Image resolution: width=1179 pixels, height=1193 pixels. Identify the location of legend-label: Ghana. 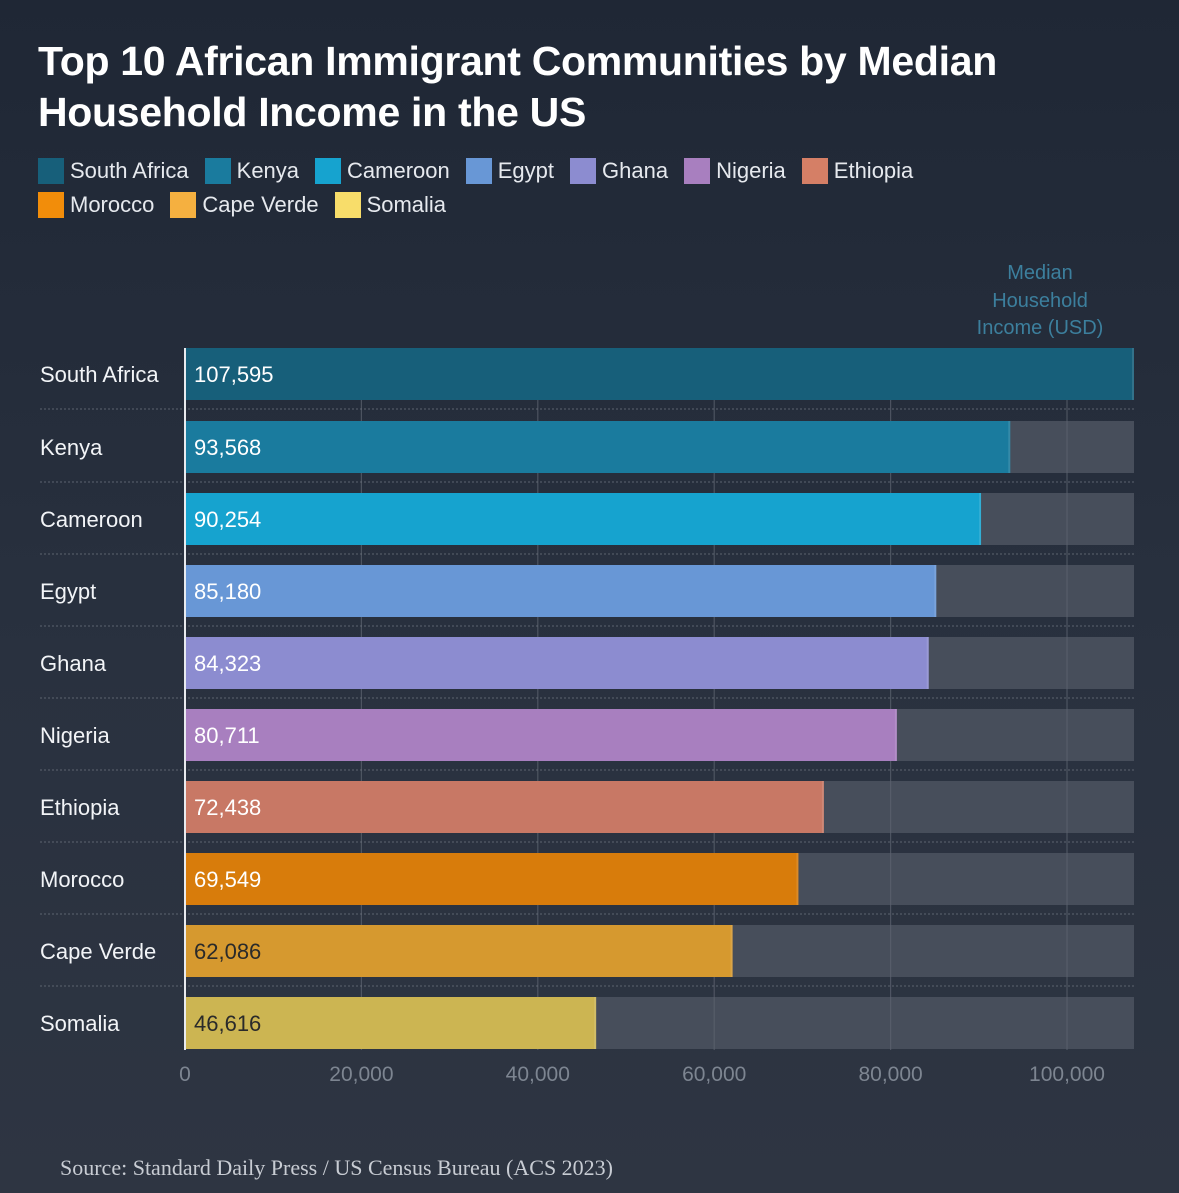
(635, 170).